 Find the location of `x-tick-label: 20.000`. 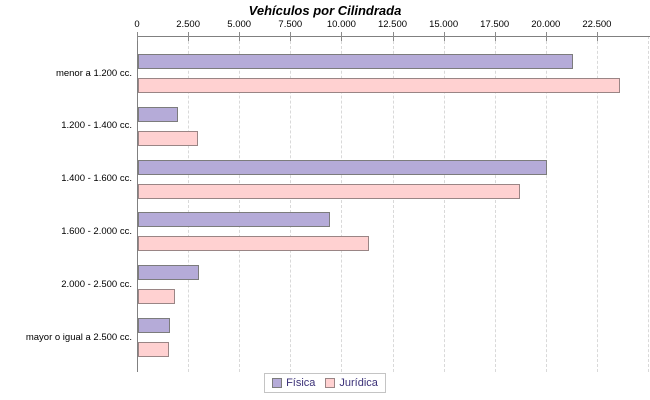

x-tick-label: 20.000 is located at coordinates (546, 24).